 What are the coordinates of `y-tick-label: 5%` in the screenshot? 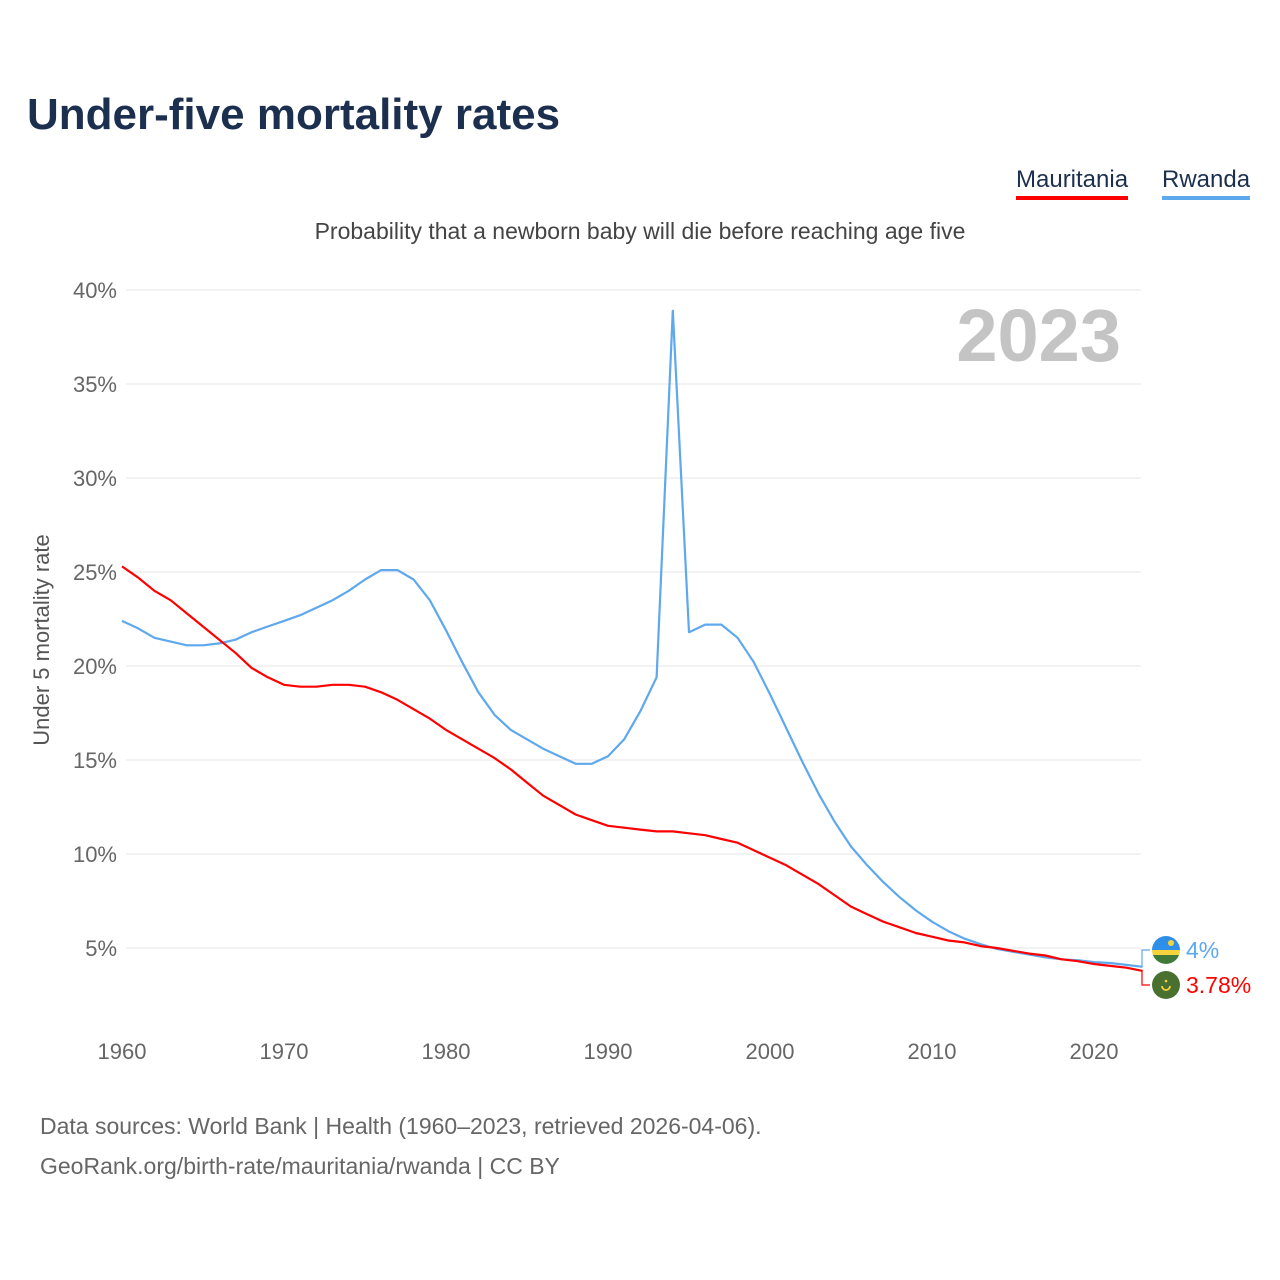 It's located at (101, 948).